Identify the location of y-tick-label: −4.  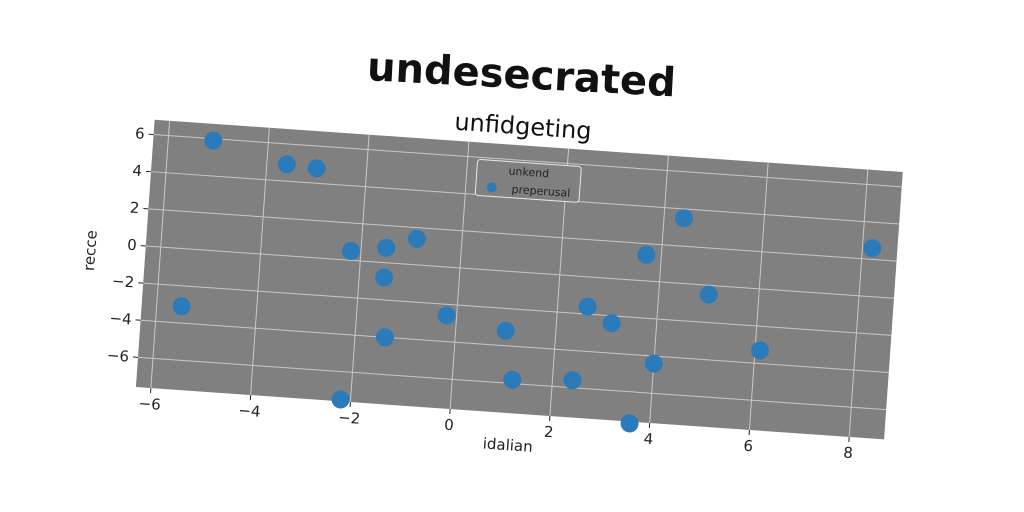
(120, 318).